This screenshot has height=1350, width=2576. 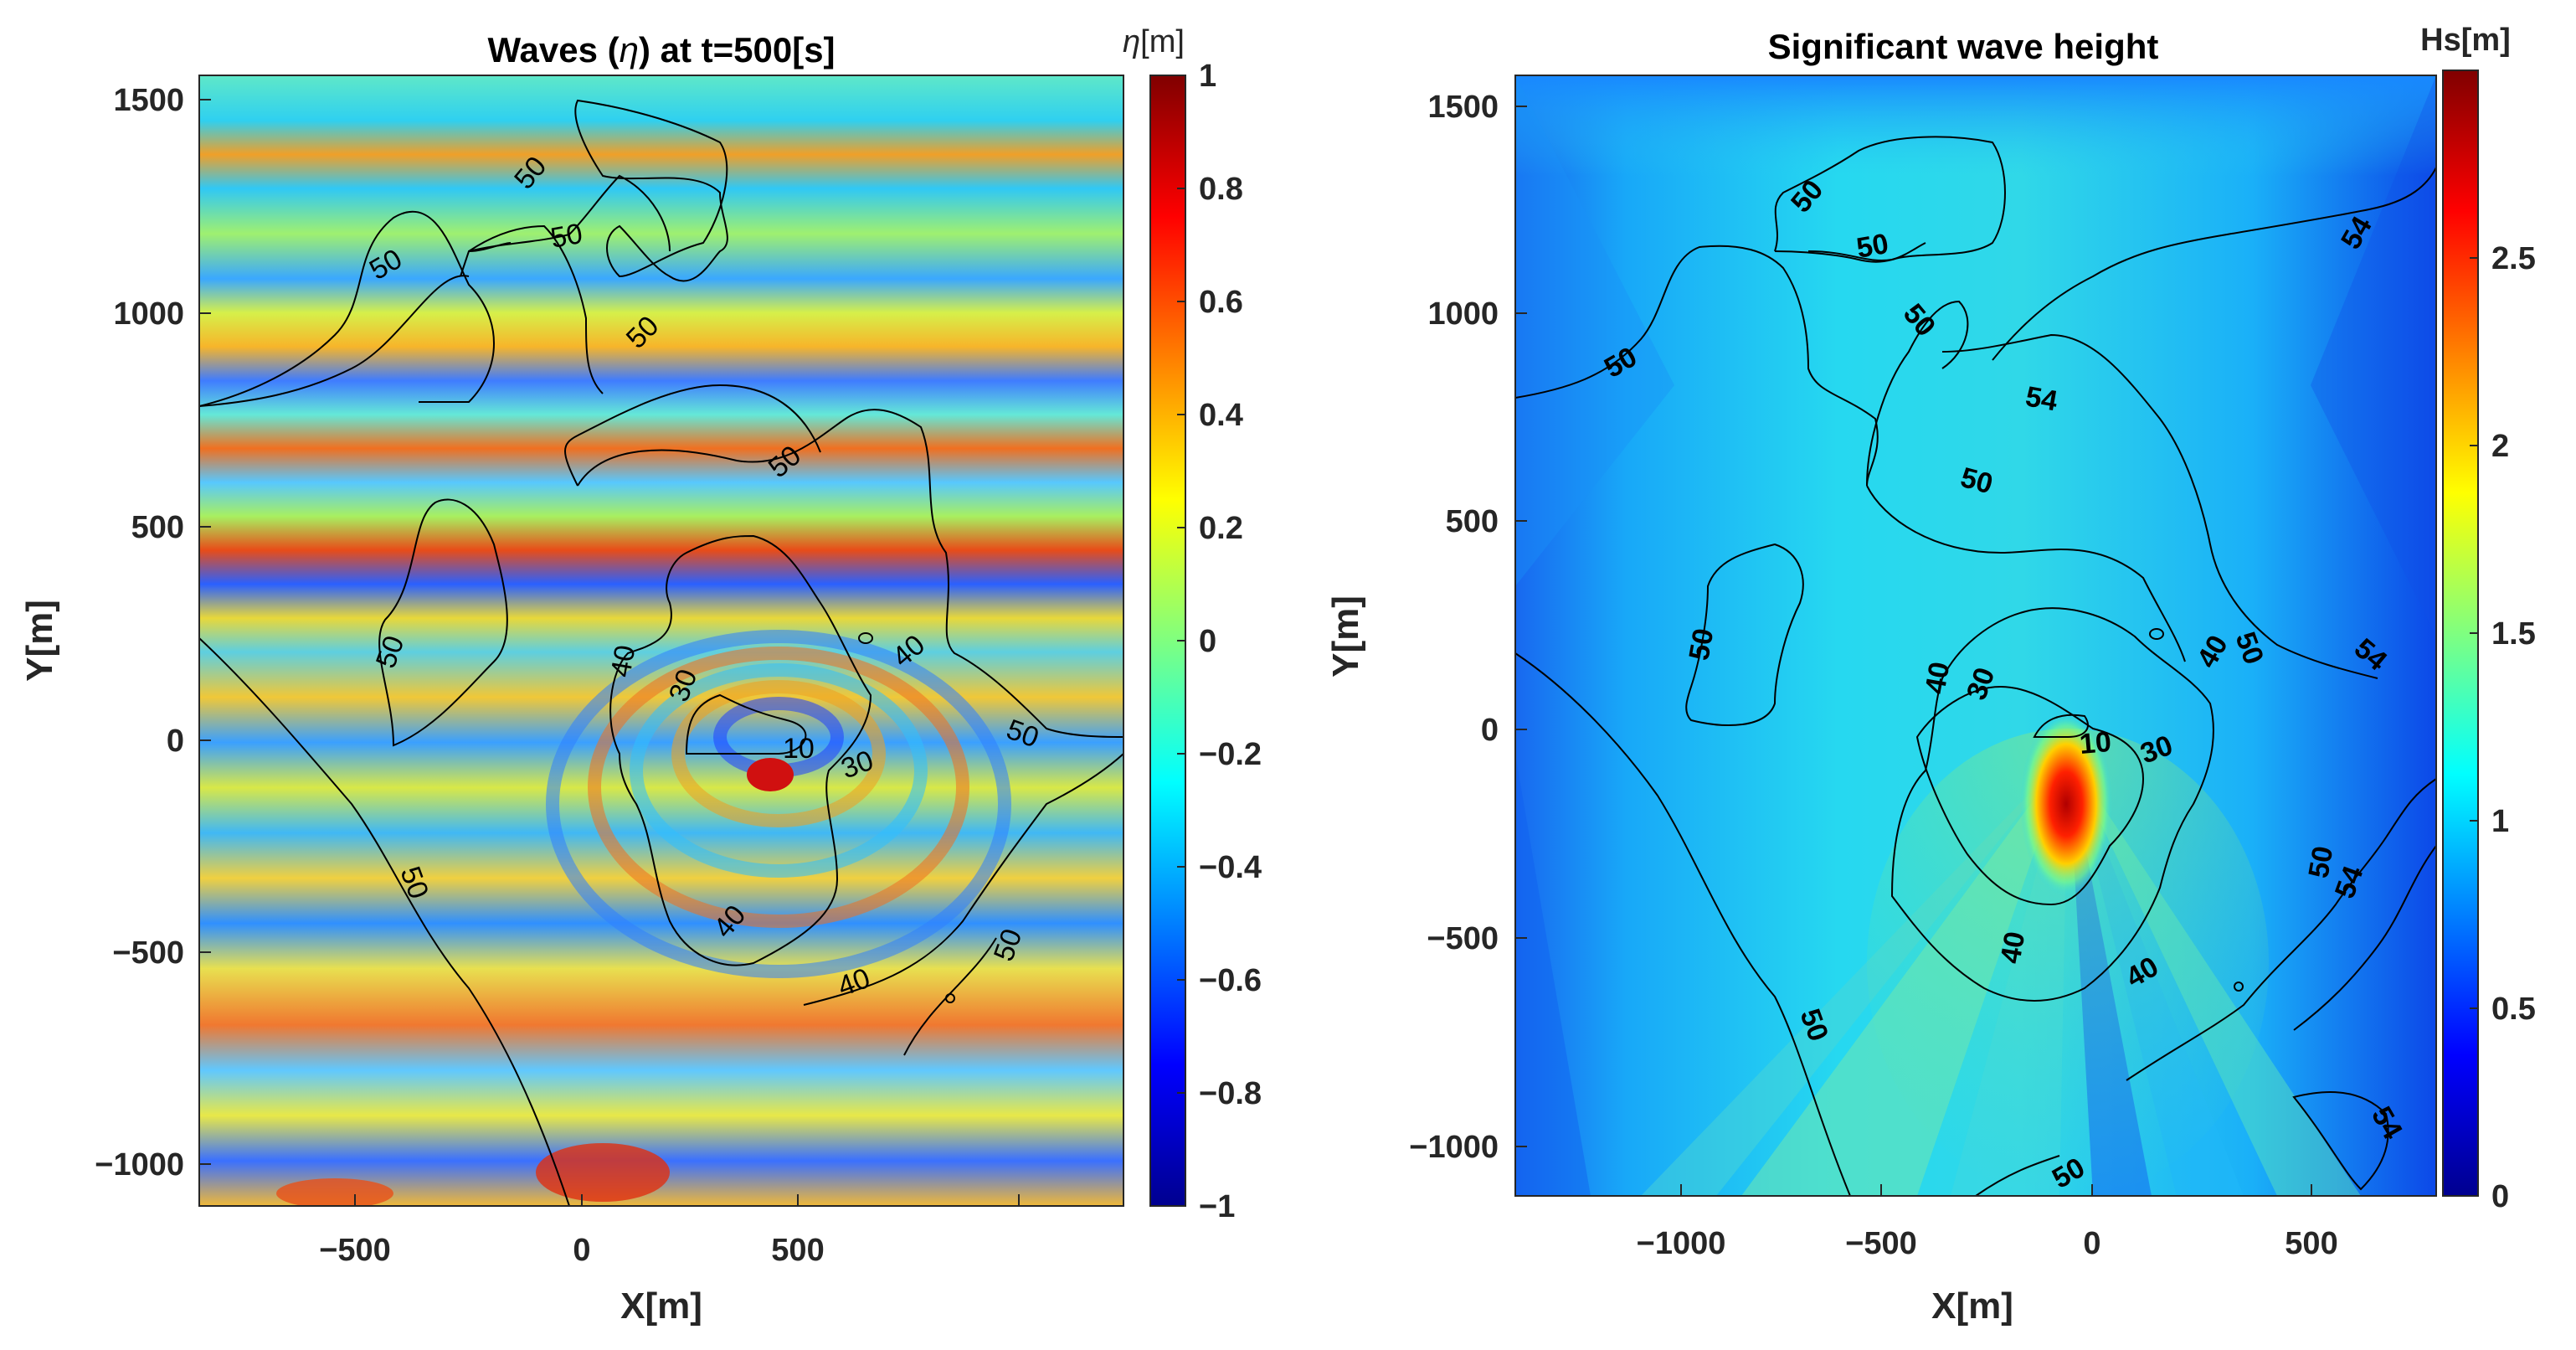 I want to click on left-chart-title: Waves (η) at t=500[s], so click(x=661, y=50).